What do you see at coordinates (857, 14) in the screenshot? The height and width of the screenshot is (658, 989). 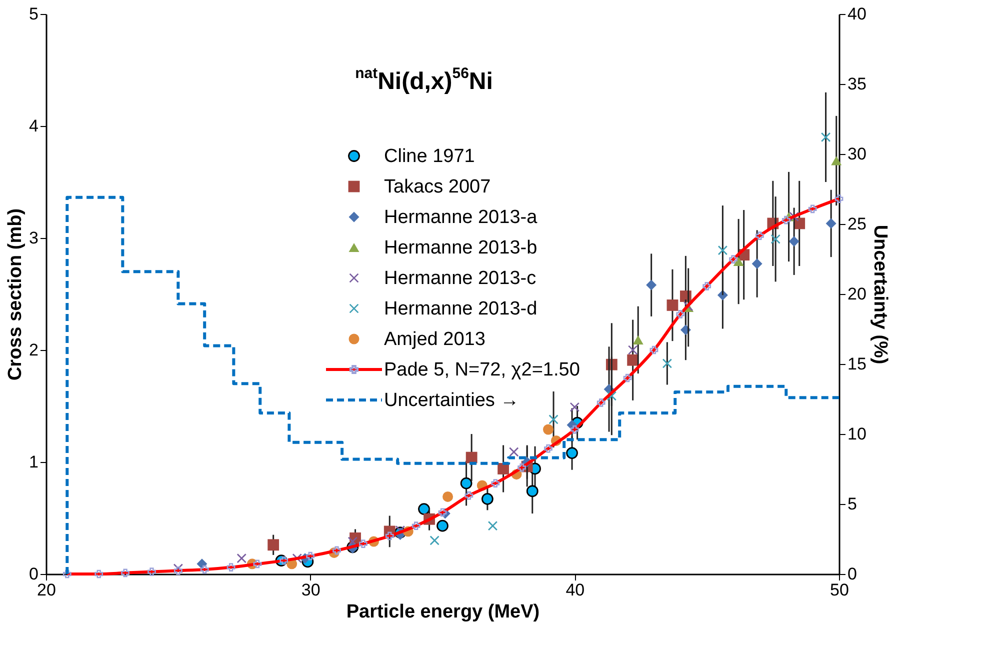 I see `y2-tick-label: 40` at bounding box center [857, 14].